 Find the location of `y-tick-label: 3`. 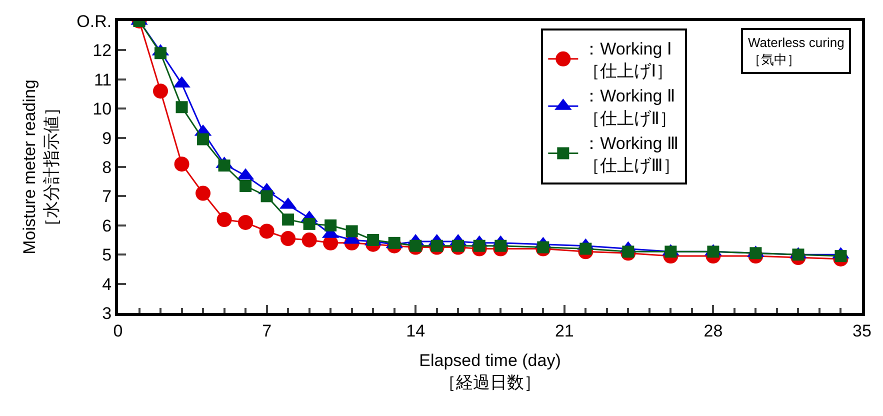

y-tick-label: 3 is located at coordinates (107, 313).